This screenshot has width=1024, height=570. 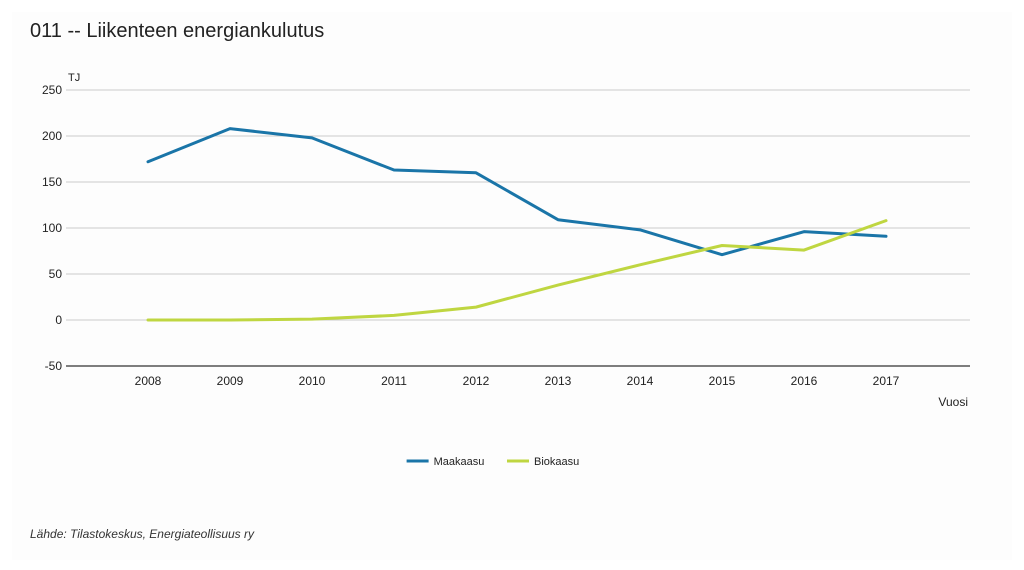 What do you see at coordinates (230, 381) in the screenshot?
I see `x-tick-label: 2009` at bounding box center [230, 381].